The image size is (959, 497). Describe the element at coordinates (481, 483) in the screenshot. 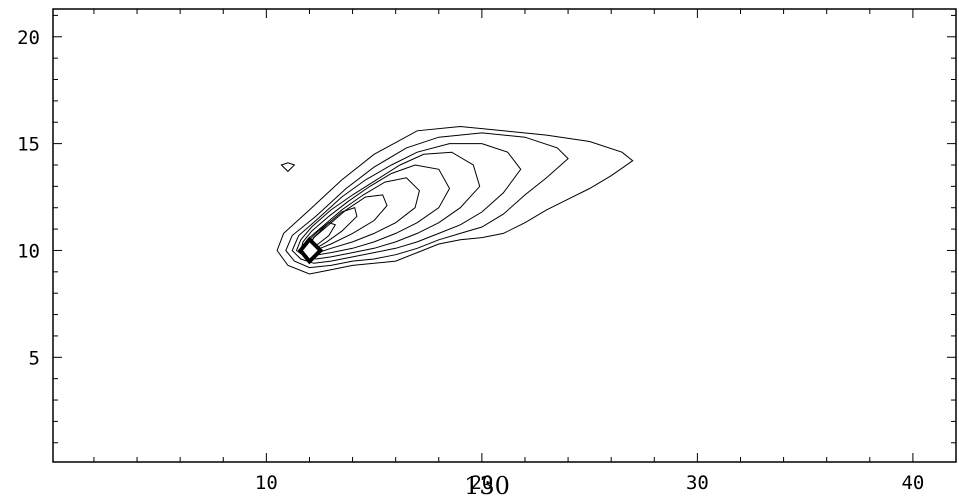

I see `x-tick-label-20: 20` at that location.